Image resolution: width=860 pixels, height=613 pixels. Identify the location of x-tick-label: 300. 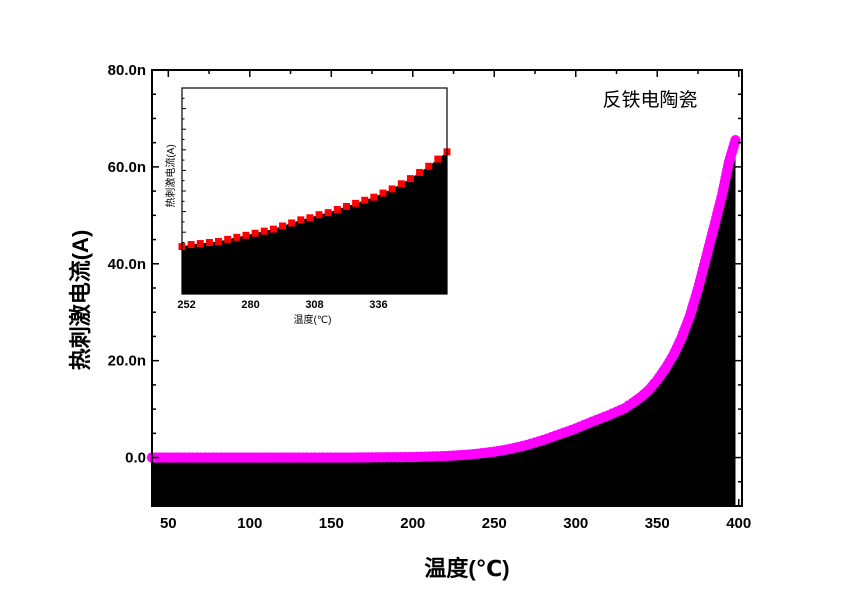
(575, 523).